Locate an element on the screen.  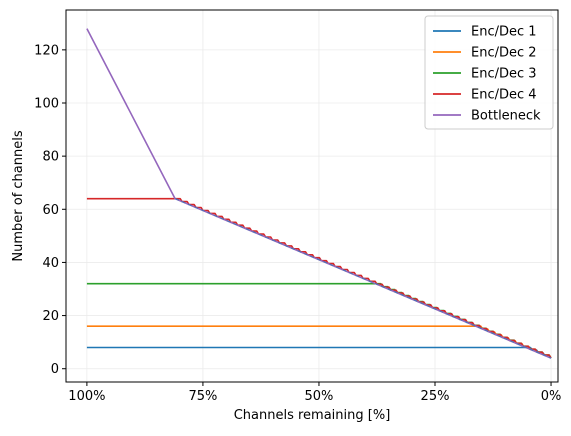
y-tick-label: 100 is located at coordinates (46, 104).